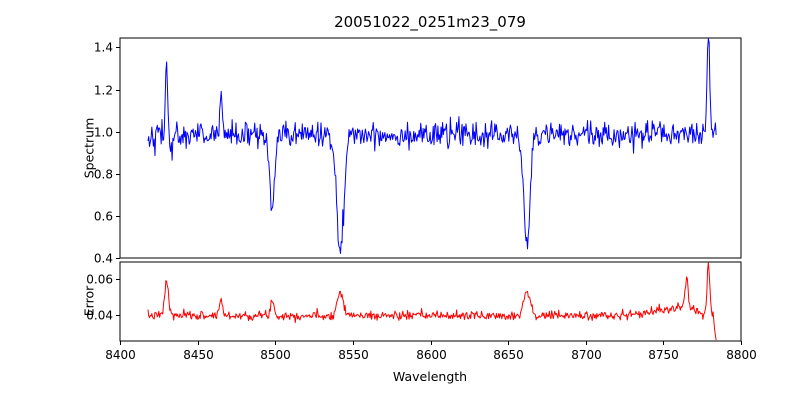 Image resolution: width=800 pixels, height=400 pixels. Describe the element at coordinates (663, 355) in the screenshot. I see `x-tick-label: 8750` at that location.